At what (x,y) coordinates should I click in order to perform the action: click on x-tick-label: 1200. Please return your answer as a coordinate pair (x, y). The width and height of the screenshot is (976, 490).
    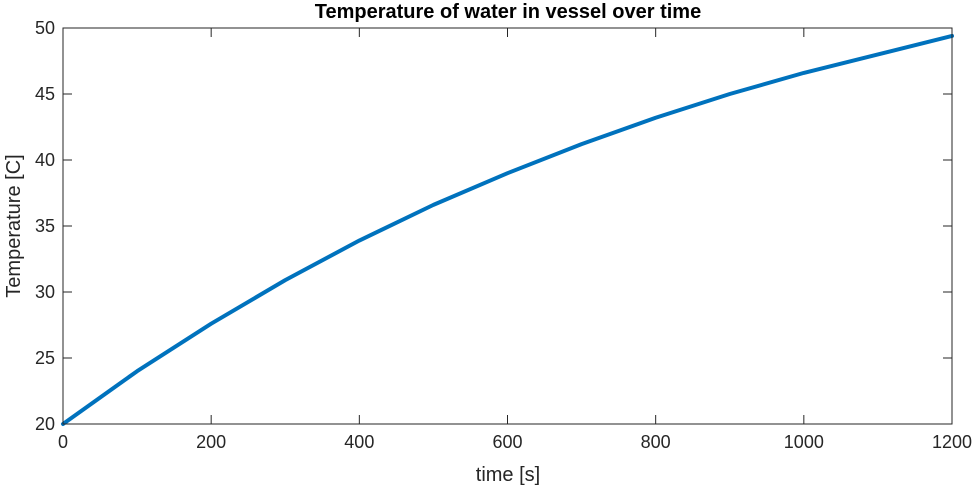
    Looking at the image, I should click on (952, 442).